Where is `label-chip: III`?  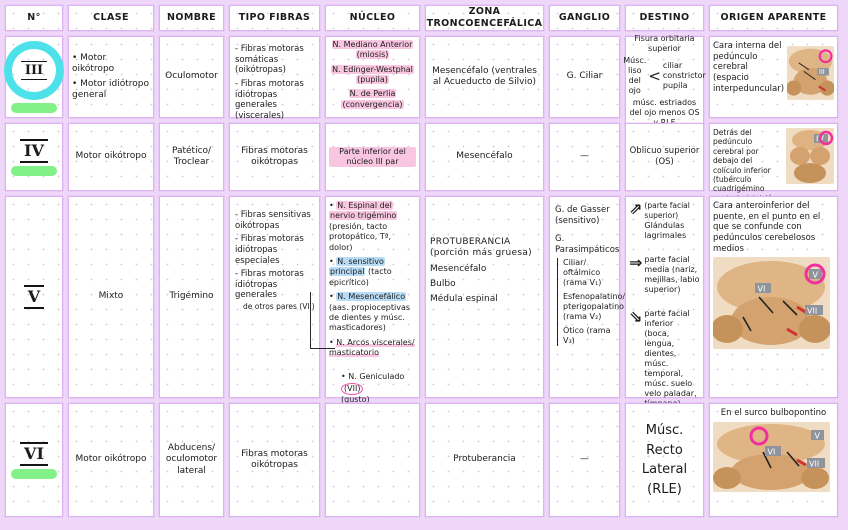 label-chip: III is located at coordinates (823, 71).